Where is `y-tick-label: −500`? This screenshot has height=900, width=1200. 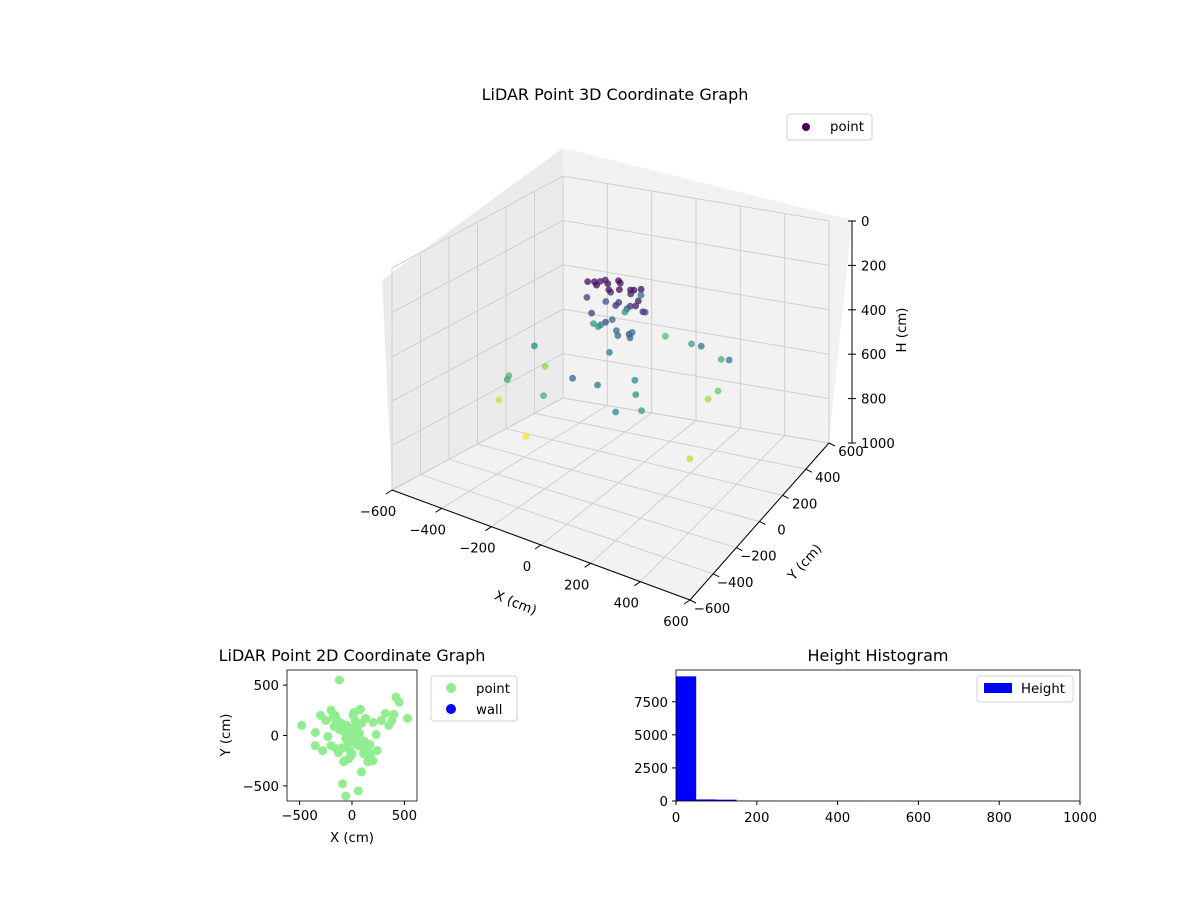
y-tick-label: −500 is located at coordinates (260, 787).